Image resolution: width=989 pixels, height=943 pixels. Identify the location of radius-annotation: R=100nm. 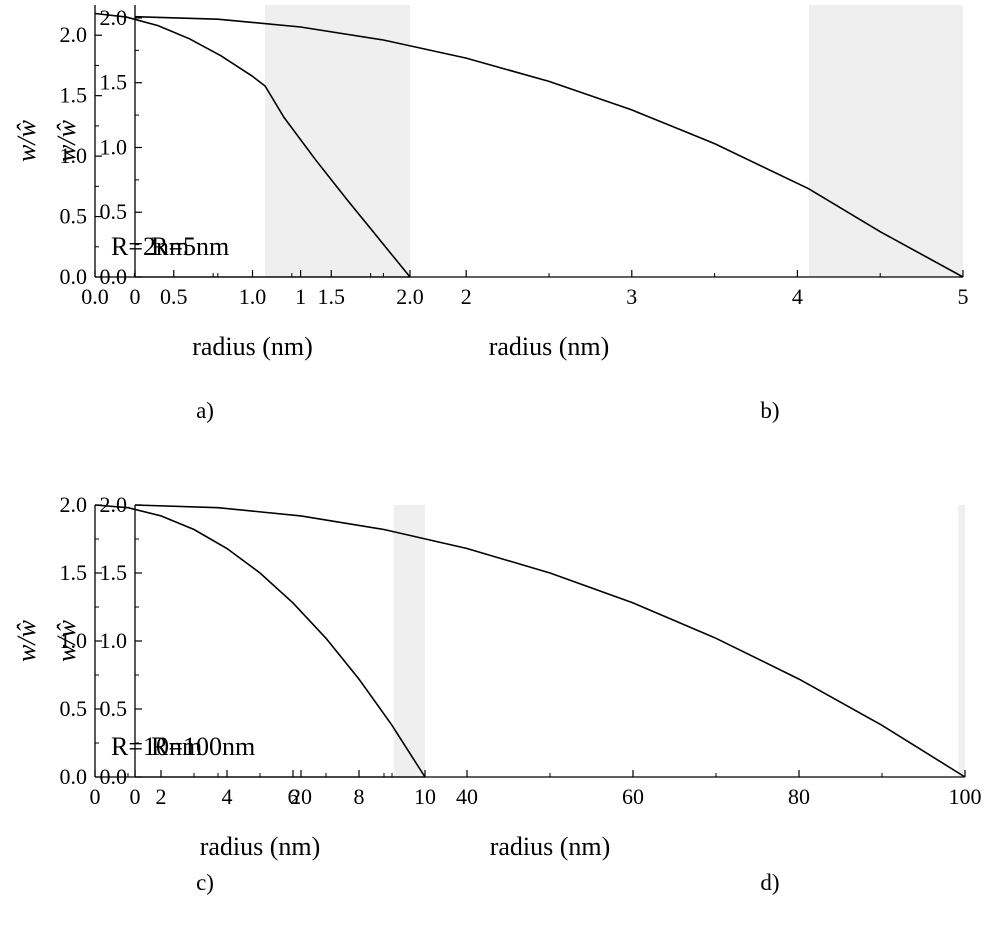
(203, 746).